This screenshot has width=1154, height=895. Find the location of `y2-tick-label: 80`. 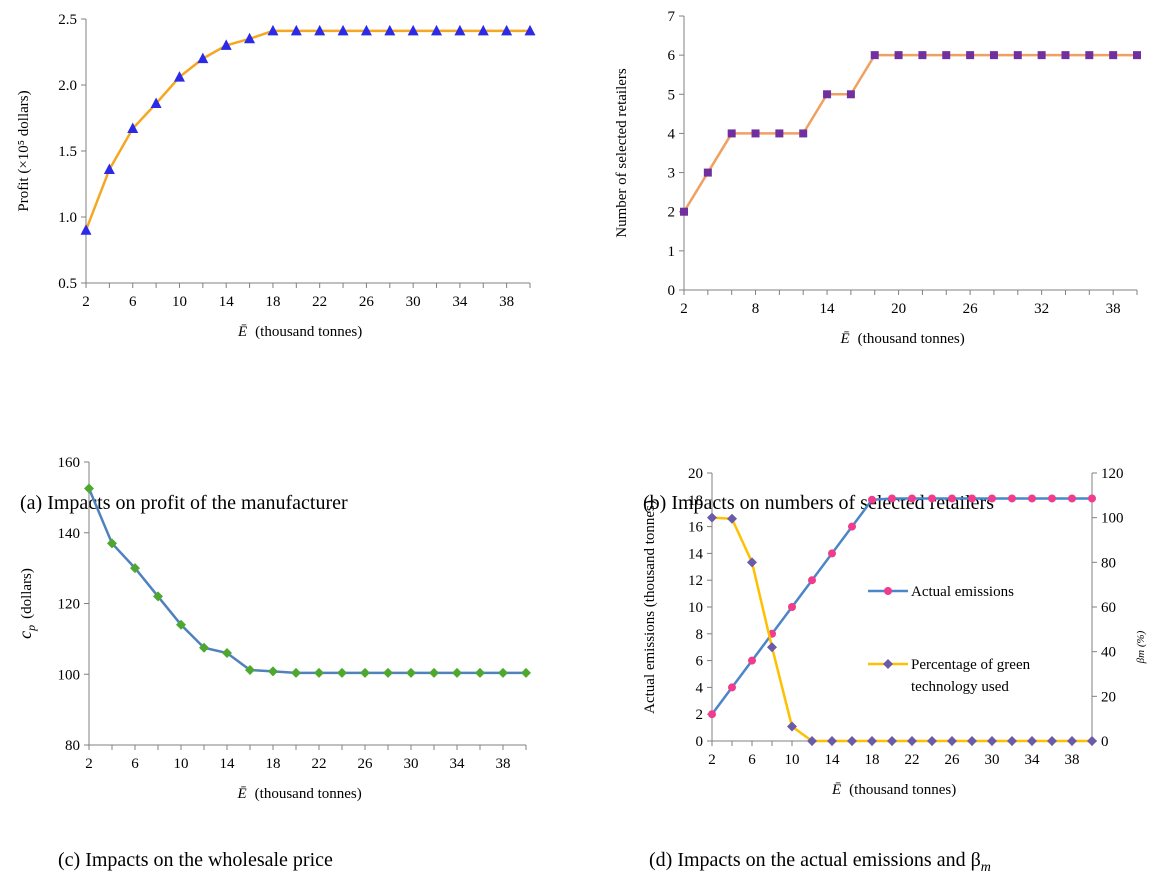

y2-tick-label: 80 is located at coordinates (1108, 563).